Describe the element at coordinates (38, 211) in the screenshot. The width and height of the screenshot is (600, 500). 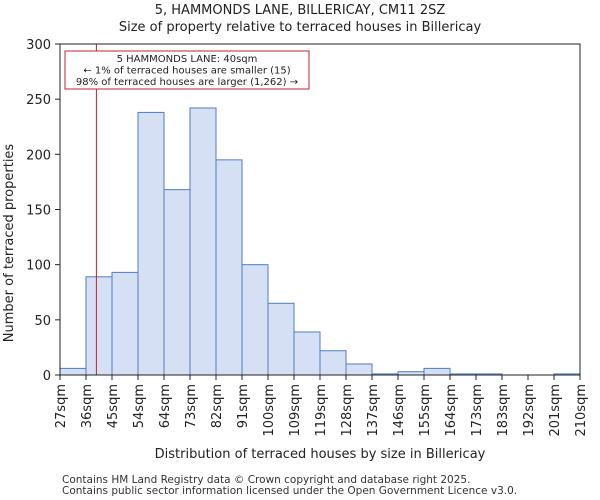
I see `y-tick-label: 150` at that location.